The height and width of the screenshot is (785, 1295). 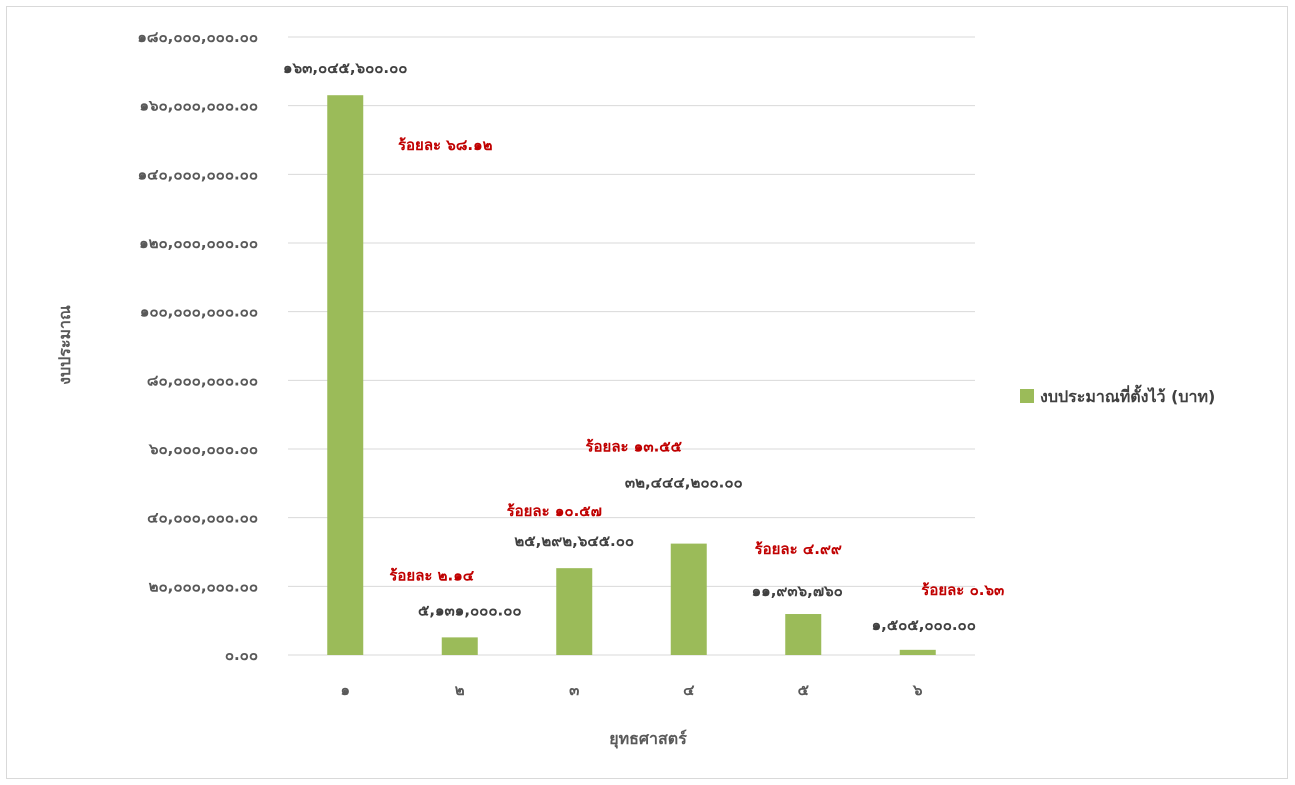 What do you see at coordinates (470, 610) in the screenshot?
I see `value-label: ๕,๑๓๑,๐๐๐.๐๐` at bounding box center [470, 610].